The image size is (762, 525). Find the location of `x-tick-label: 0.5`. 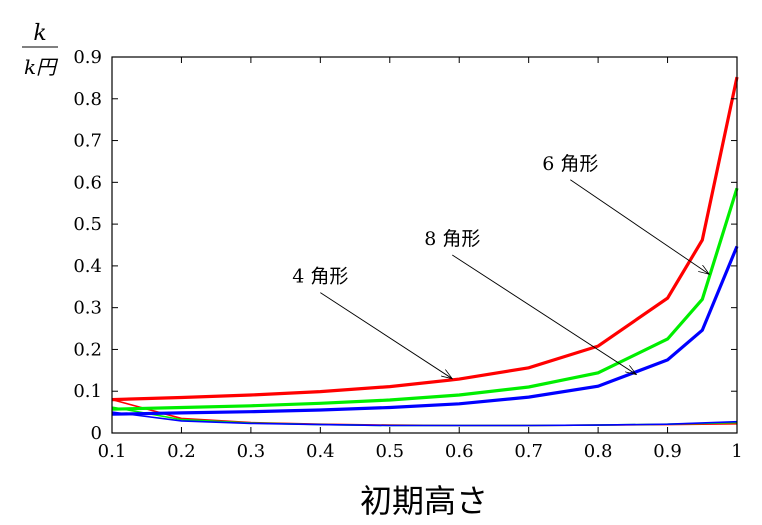

x-tick-label: 0.5 is located at coordinates (389, 451).